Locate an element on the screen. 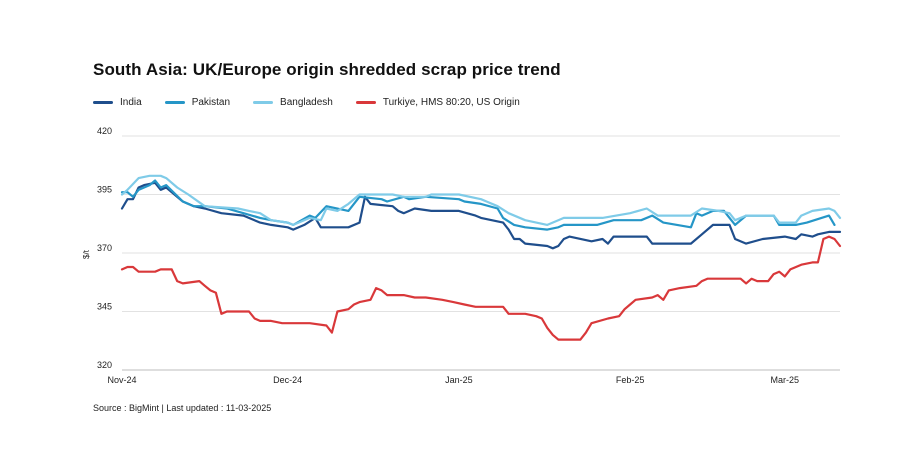 This screenshot has height=449, width=915. legend-label: India is located at coordinates (131, 102).